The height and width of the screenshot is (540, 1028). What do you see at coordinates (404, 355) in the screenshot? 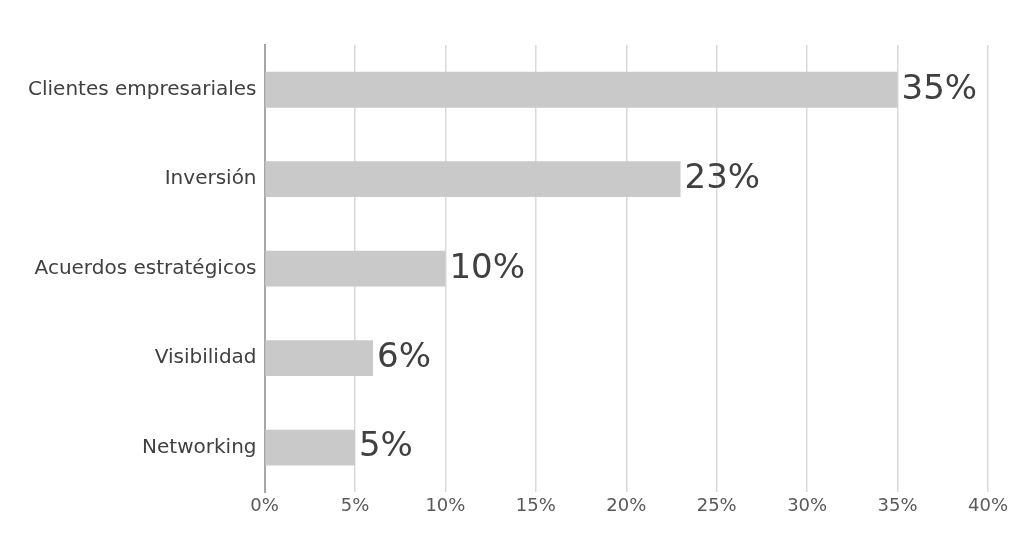
I see `data-label: 6%` at bounding box center [404, 355].